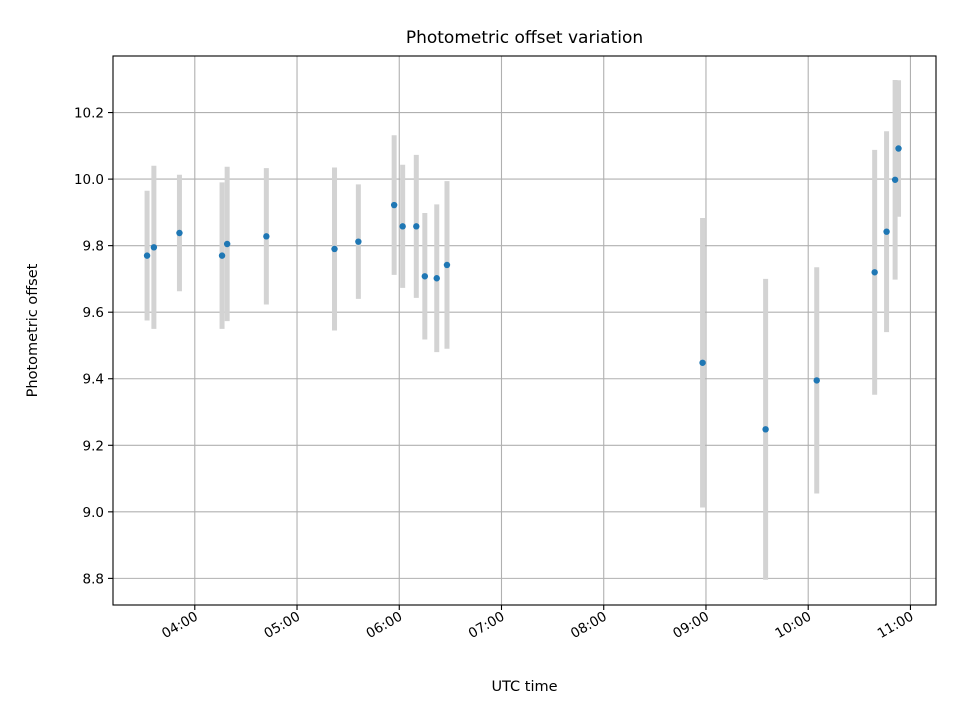 Image resolution: width=960 pixels, height=725 pixels. Describe the element at coordinates (524, 687) in the screenshot. I see `x-axis-label: UTC time` at that location.